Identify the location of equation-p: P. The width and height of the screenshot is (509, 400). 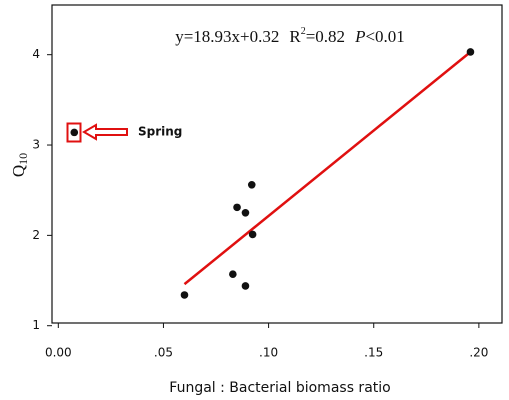
(359, 36).